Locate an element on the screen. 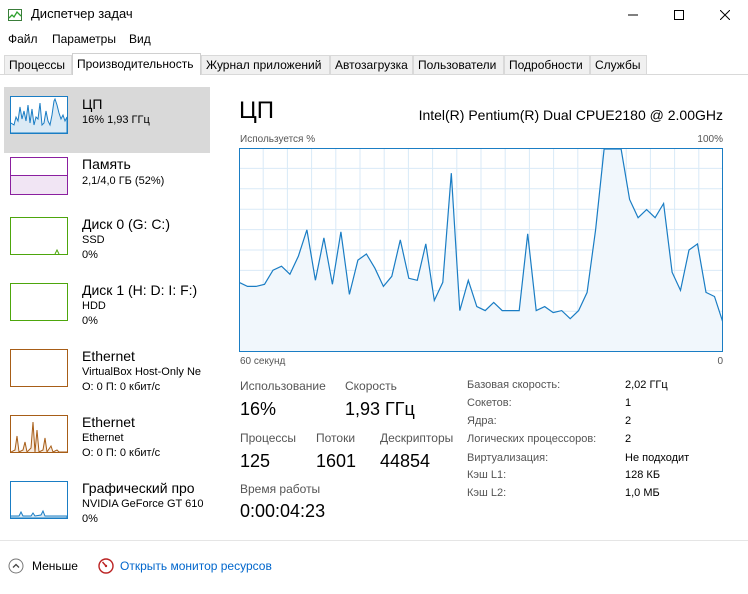 This screenshot has height=594, width=748. open-resource-monitor-link: Открыть монитор ресурсов is located at coordinates (185, 566).